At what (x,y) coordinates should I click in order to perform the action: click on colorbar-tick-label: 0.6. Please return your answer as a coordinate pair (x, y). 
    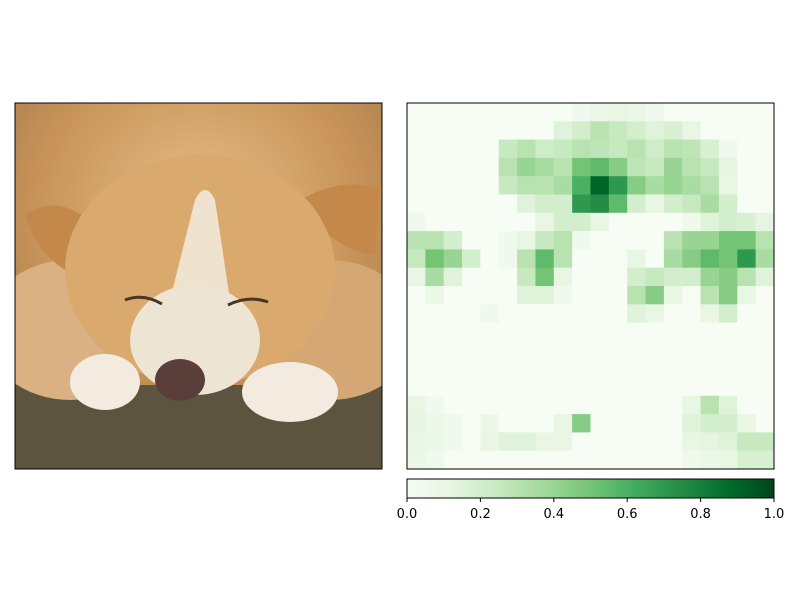
    Looking at the image, I should click on (627, 514).